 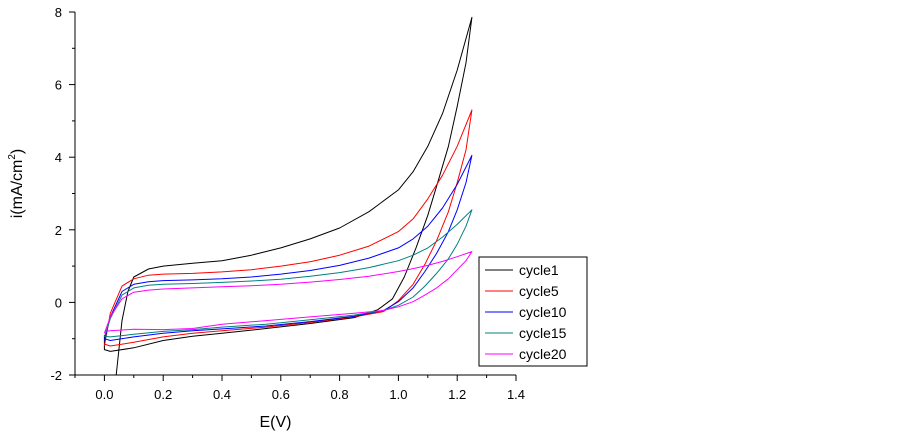 I want to click on y-axis-title-superscript: 2, so click(x=12, y=157).